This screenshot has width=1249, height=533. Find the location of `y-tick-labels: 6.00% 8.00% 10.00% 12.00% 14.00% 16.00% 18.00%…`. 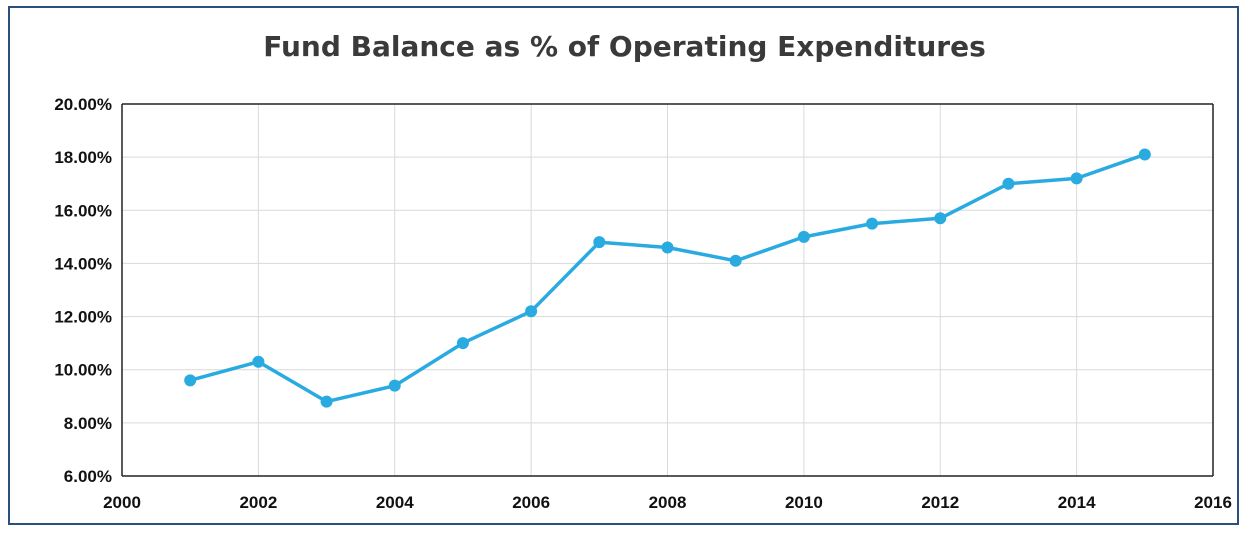

y-tick-labels: 6.00% 8.00% 10.00% 12.00% 14.00% 16.00% 18.00%… is located at coordinates (83, 290).